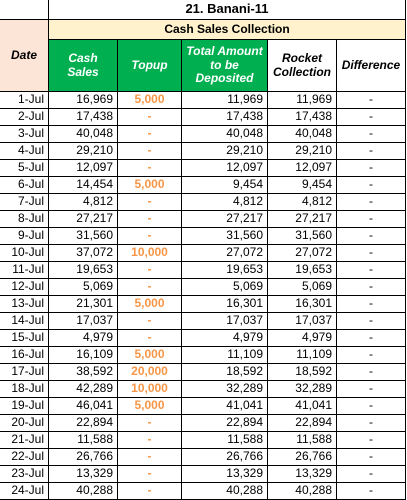  Describe the element at coordinates (83, 406) in the screenshot. I see `table-cell: 46,041` at that location.